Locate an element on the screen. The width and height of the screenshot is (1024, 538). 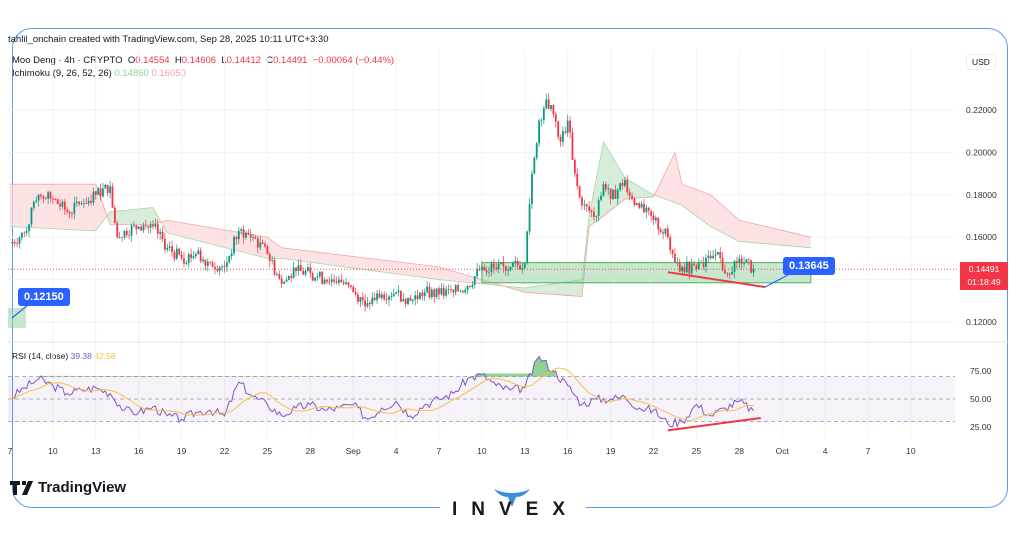
ichimoku-value-2: 0.16050 is located at coordinates (168, 73).